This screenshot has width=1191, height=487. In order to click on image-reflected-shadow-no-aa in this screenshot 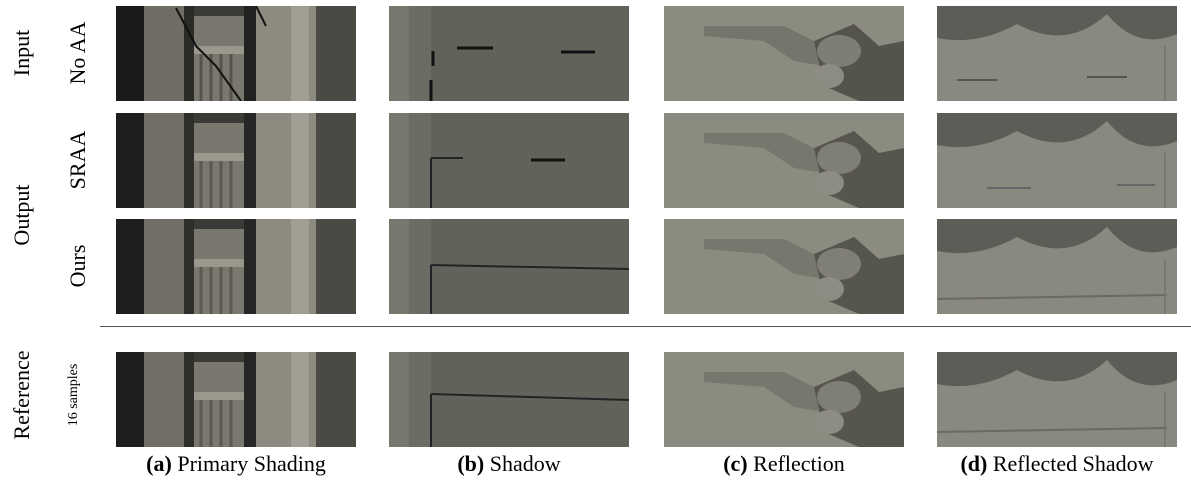, I will do `click(1057, 53)`.